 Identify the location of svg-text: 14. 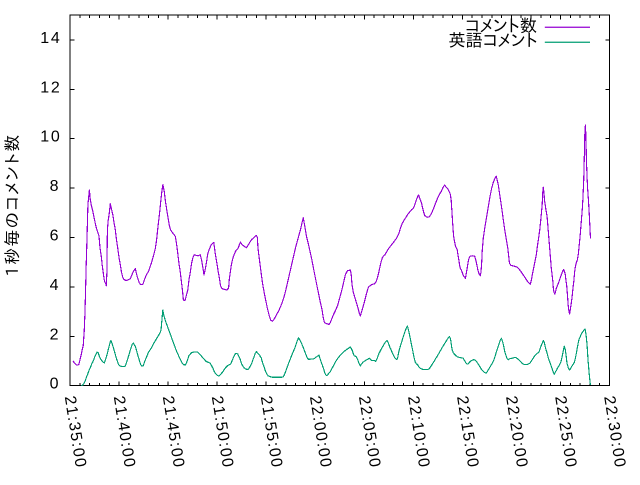
(50, 38).